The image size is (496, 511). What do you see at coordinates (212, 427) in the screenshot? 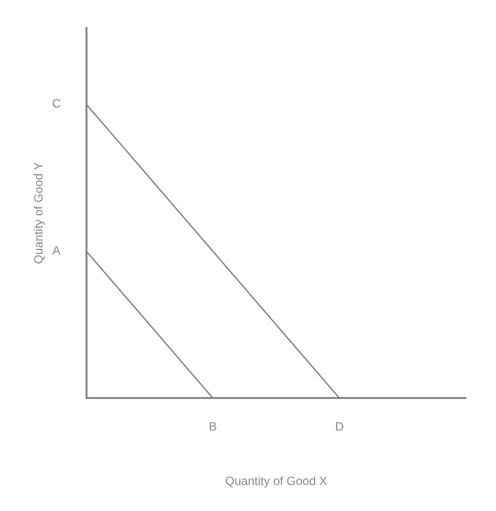
I see `x-tick-label: B` at bounding box center [212, 427].